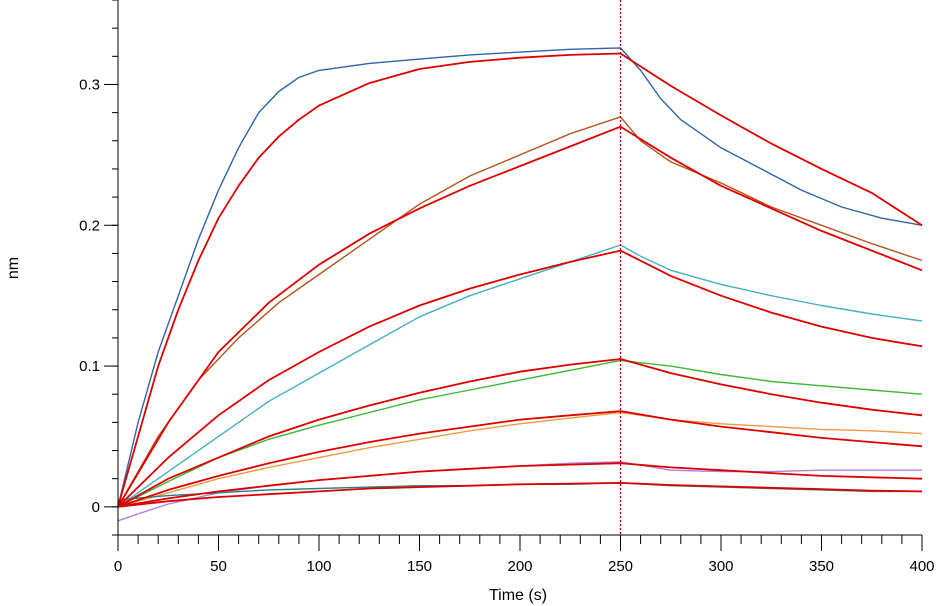 This screenshot has height=606, width=938. What do you see at coordinates (720, 566) in the screenshot?
I see `x-tick-label: 300` at bounding box center [720, 566].